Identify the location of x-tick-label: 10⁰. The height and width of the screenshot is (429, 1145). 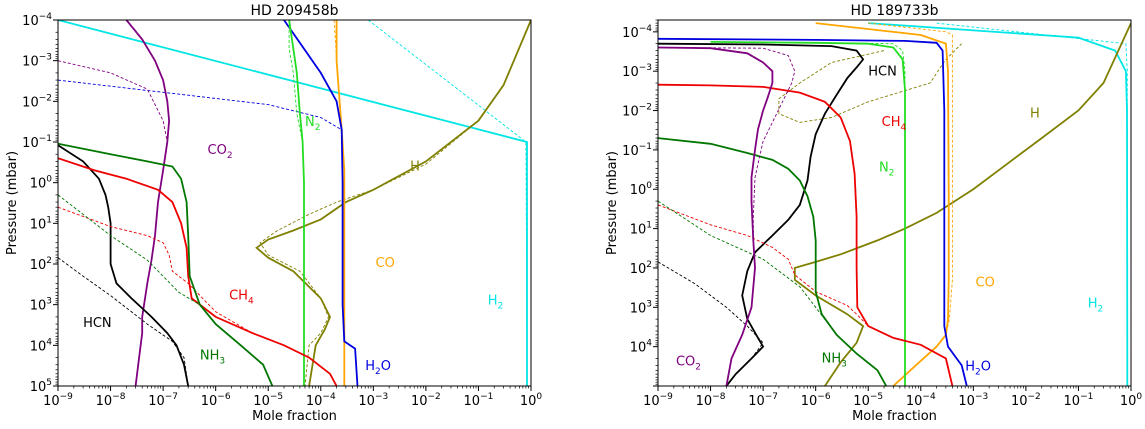
(1131, 400).